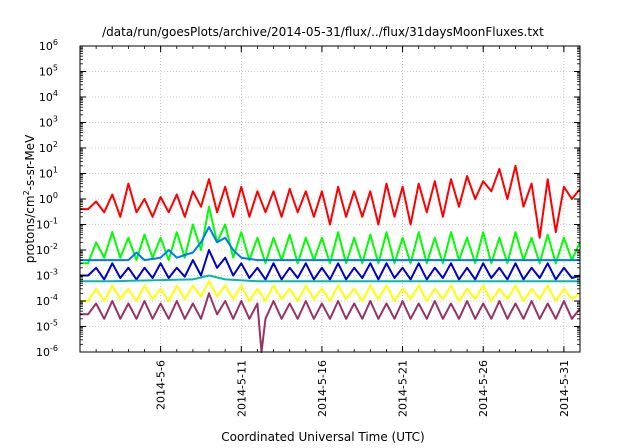 Image resolution: width=640 pixels, height=448 pixels. I want to click on y-tick-label: 10⁵, so click(48, 71).